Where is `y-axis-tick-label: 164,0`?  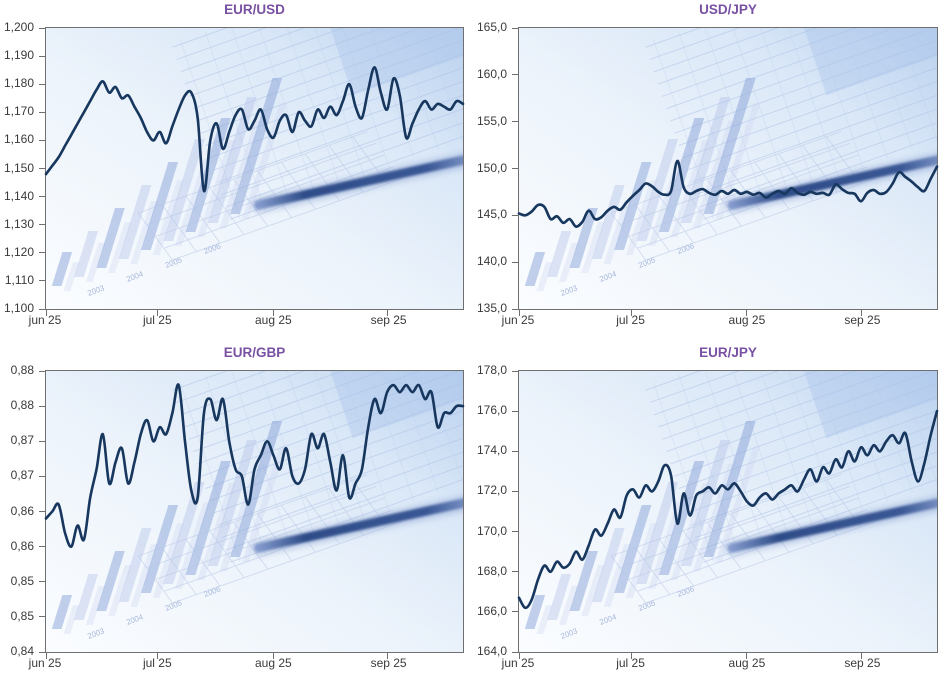 y-axis-tick-label: 164,0 is located at coordinates (491, 651).